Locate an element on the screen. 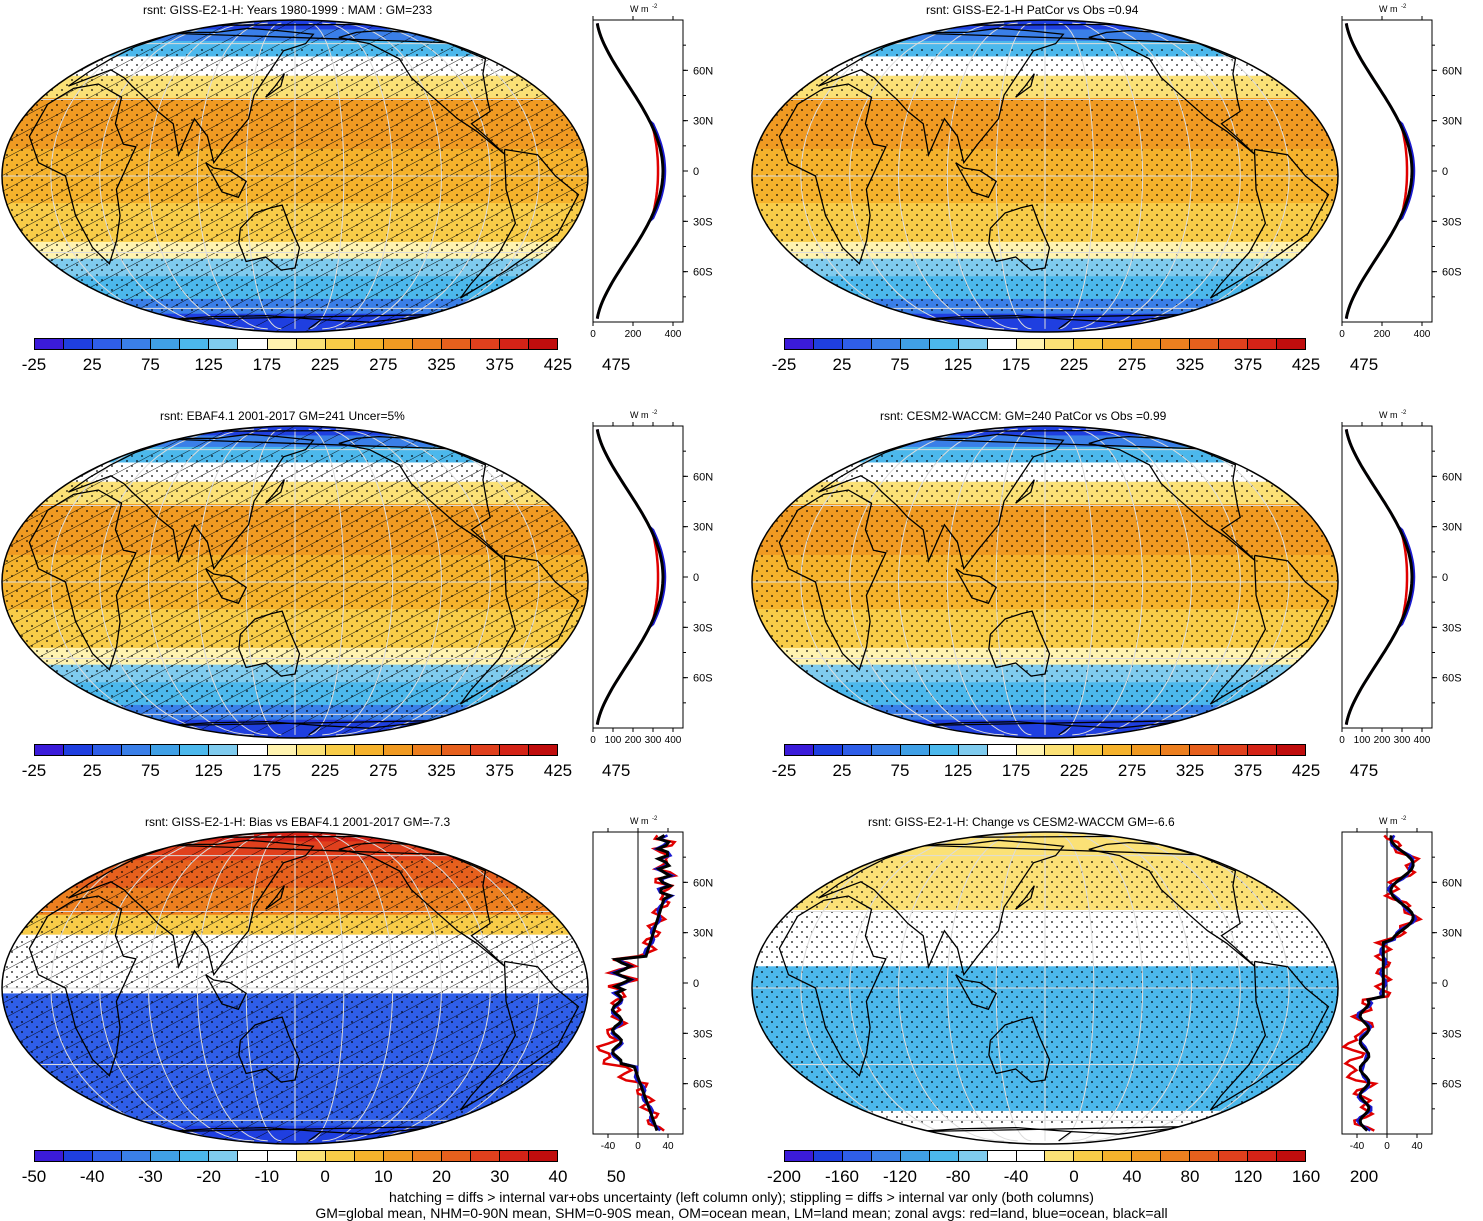  x-tick-label: -40 is located at coordinates (608, 1146).